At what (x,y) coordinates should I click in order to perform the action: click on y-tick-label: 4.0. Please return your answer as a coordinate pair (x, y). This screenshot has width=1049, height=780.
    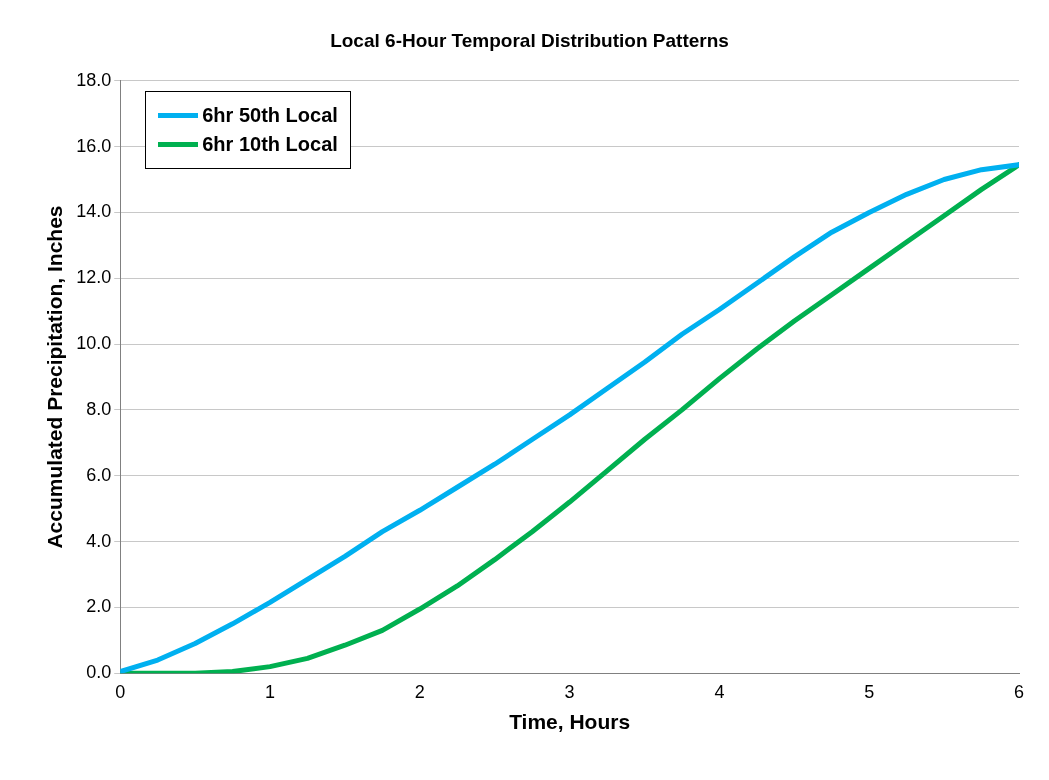
    Looking at the image, I should click on (99, 540).